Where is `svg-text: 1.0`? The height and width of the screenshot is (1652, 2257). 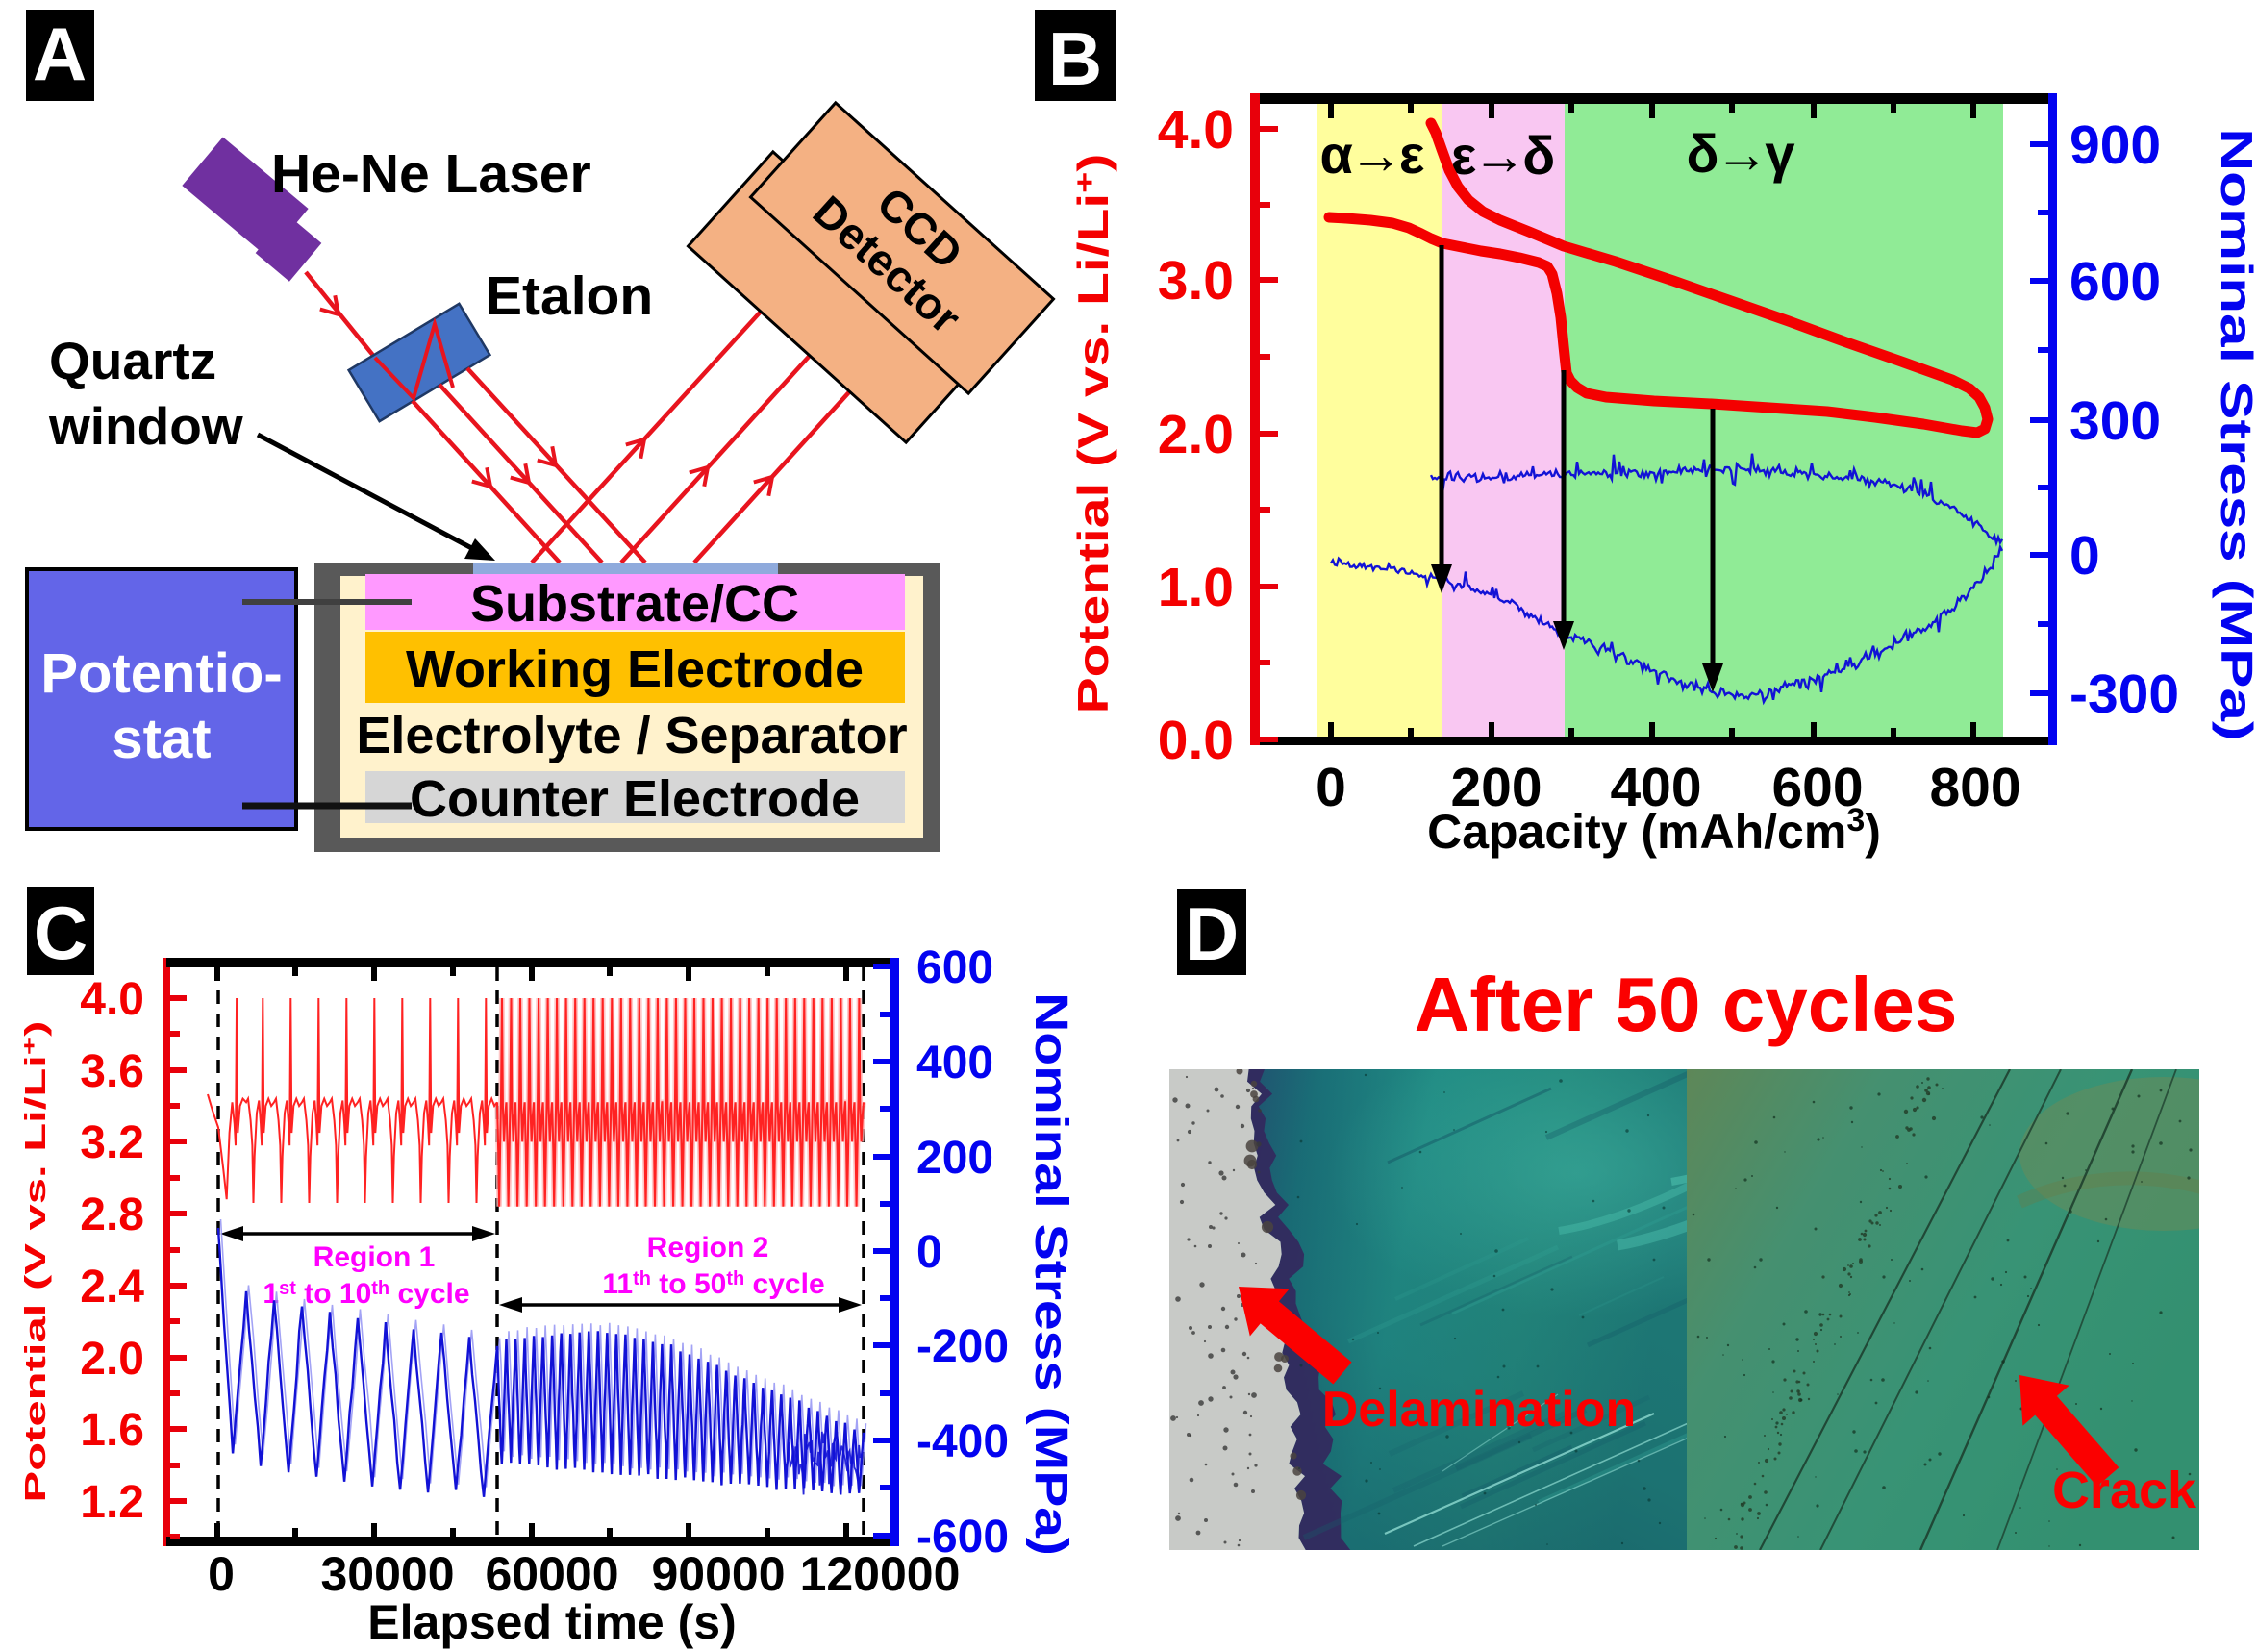 svg-text: 1.0 is located at coordinates (1196, 588).